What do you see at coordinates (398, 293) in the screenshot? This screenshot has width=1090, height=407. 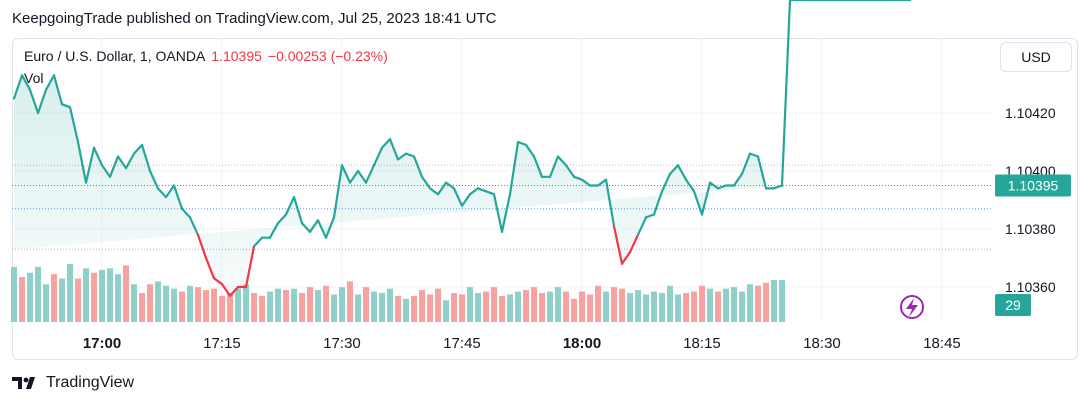 I see `volume-bars` at bounding box center [398, 293].